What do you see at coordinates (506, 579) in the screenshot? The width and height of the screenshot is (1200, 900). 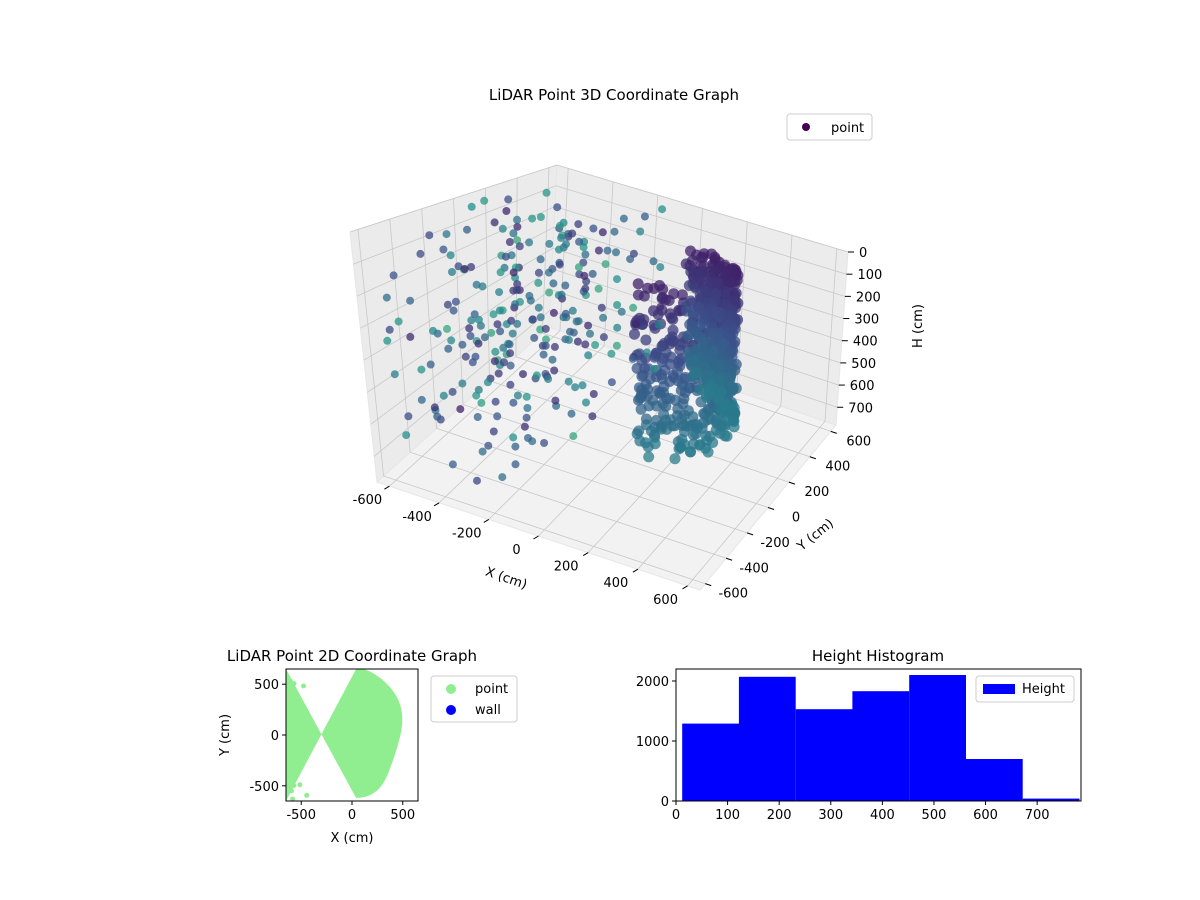 I see `chart-3d-xlabel: X (cm)` at bounding box center [506, 579].